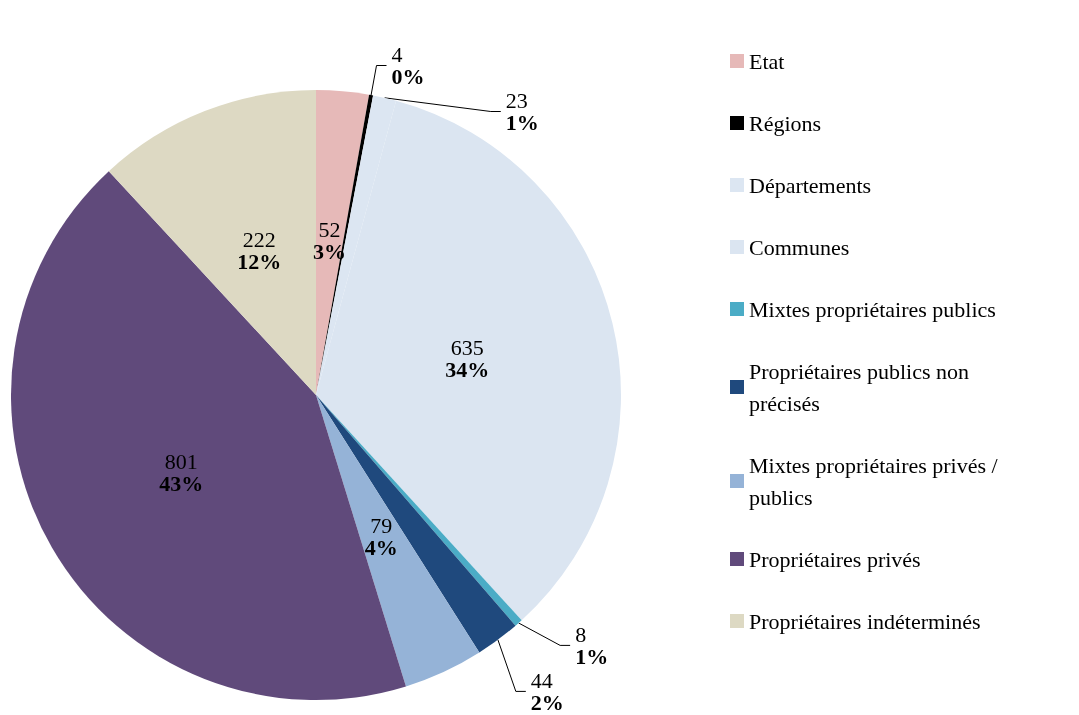 This screenshot has height=715, width=1079. I want to click on legend-label: Communes, so click(799, 247).